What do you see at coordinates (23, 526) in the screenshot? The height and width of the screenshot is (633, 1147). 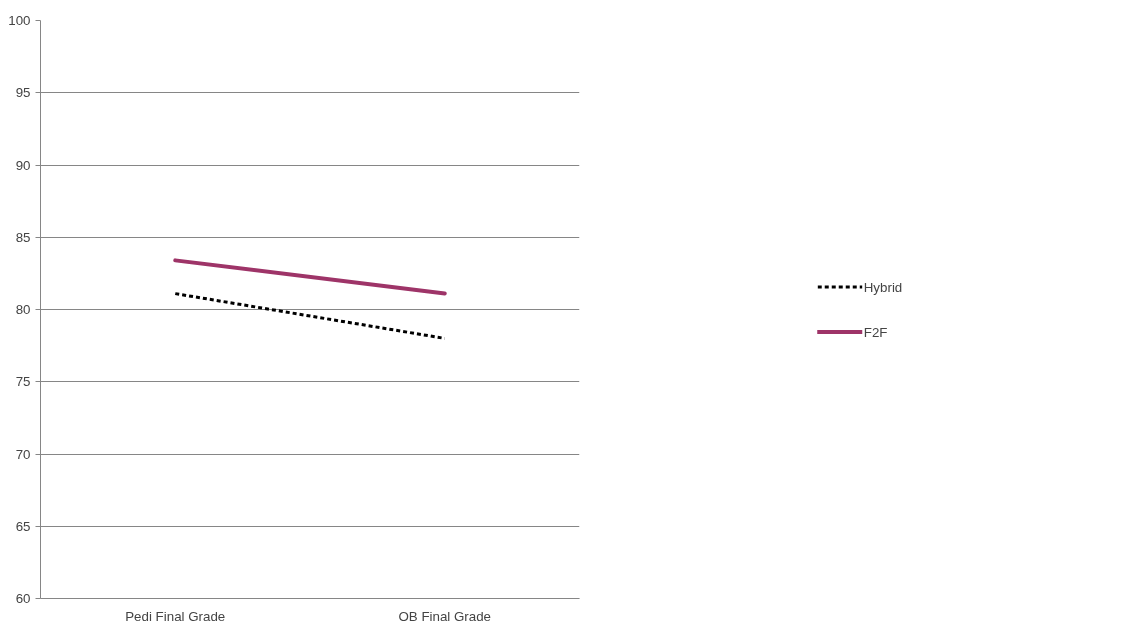 I see `y-tick-label: 65` at bounding box center [23, 526].